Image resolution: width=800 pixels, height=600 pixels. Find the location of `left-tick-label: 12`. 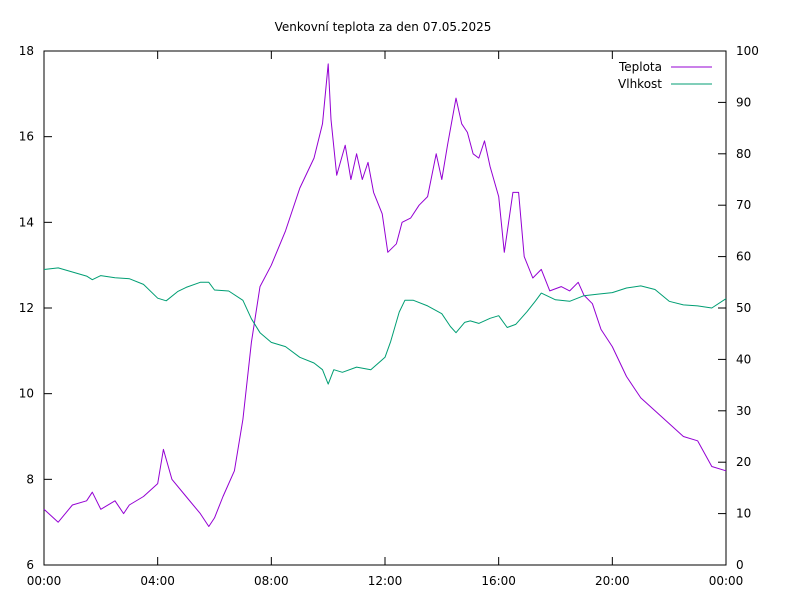

left-tick-label: 12 is located at coordinates (26, 308).